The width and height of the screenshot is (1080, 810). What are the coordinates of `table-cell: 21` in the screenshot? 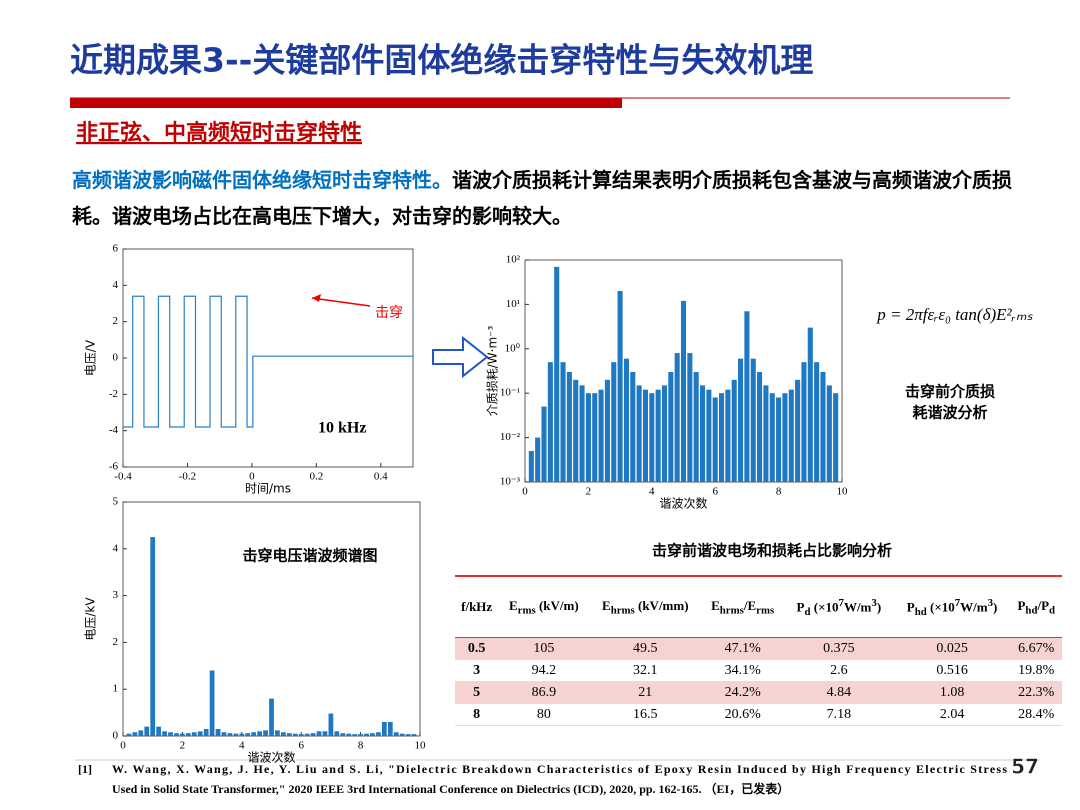 It's located at (645, 692).